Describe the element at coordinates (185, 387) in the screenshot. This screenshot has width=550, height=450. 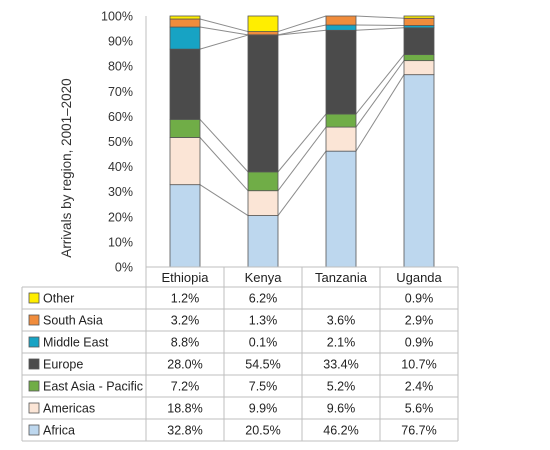
I see `data-label: 7.2%` at that location.